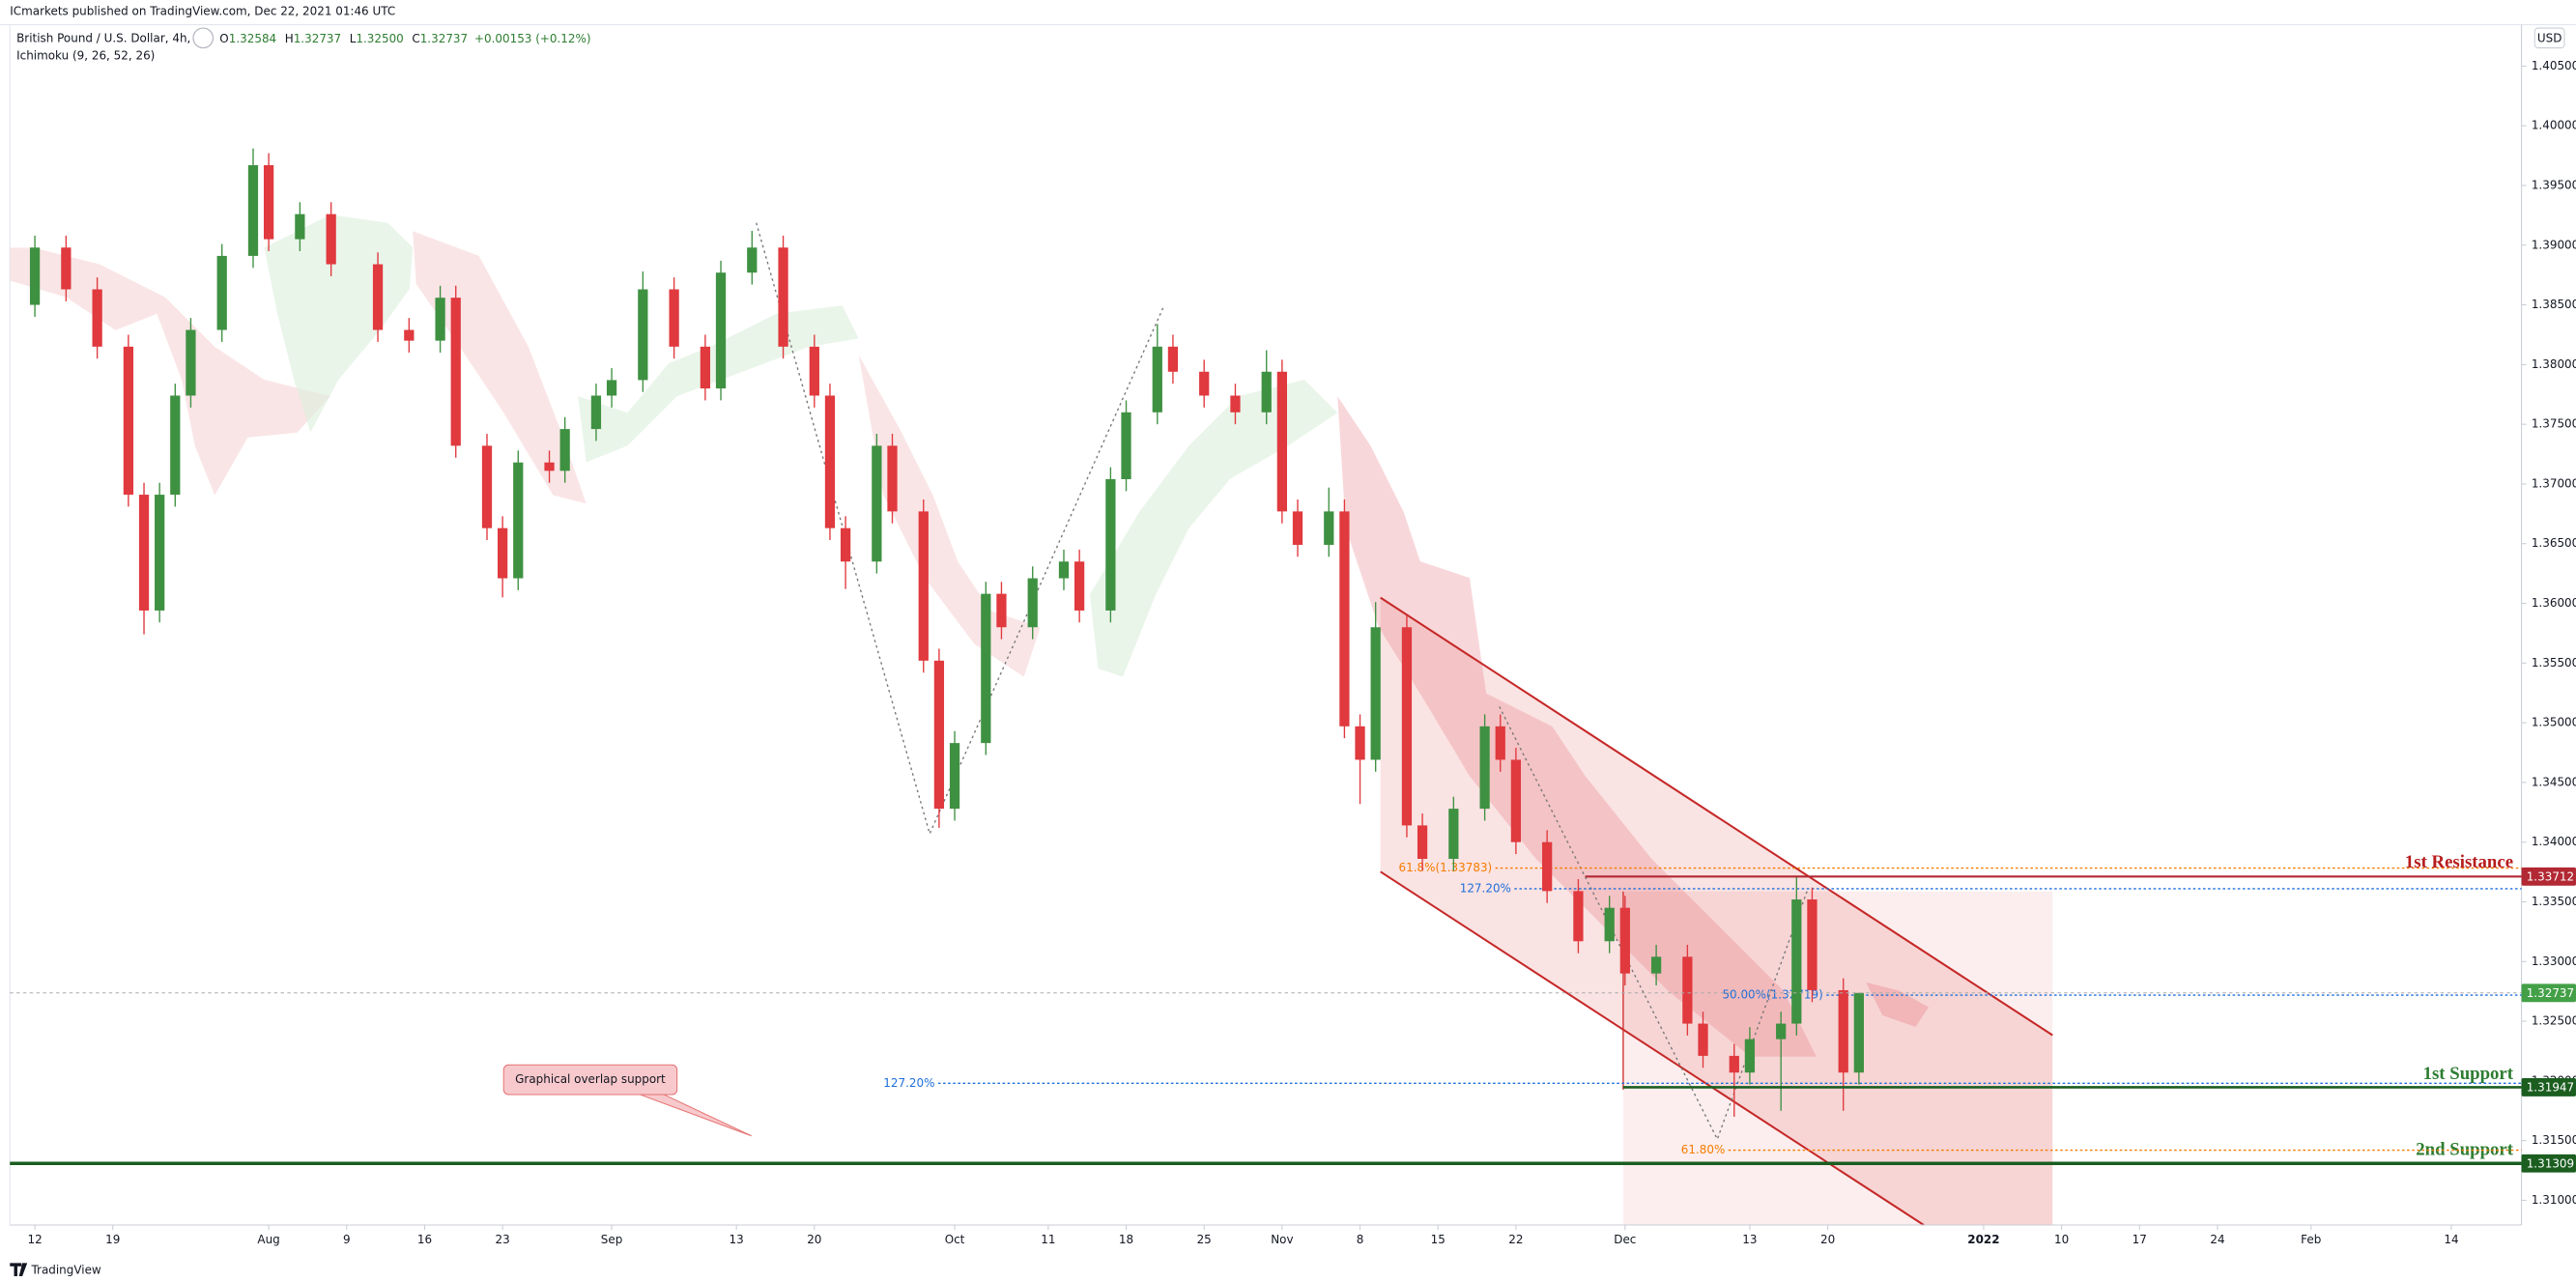 The height and width of the screenshot is (1282, 2576). Describe the element at coordinates (19, 1270) in the screenshot. I see `logo-mark` at that location.